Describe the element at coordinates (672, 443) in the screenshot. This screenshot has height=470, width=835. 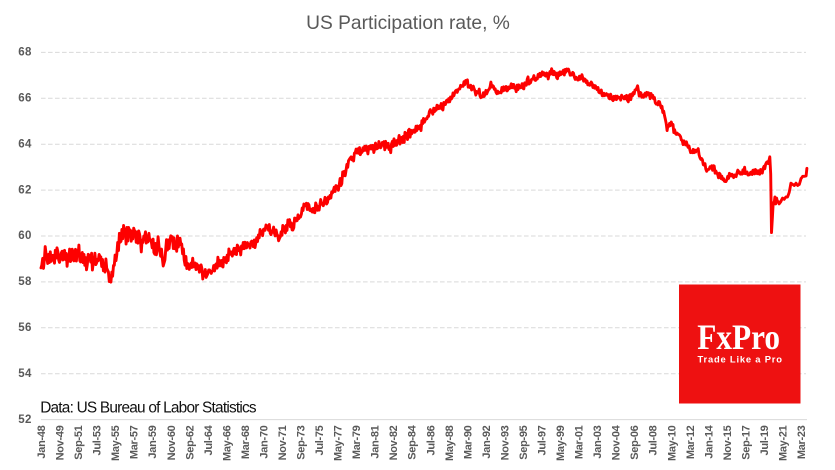
I see `svg-text: May-10` at that location.